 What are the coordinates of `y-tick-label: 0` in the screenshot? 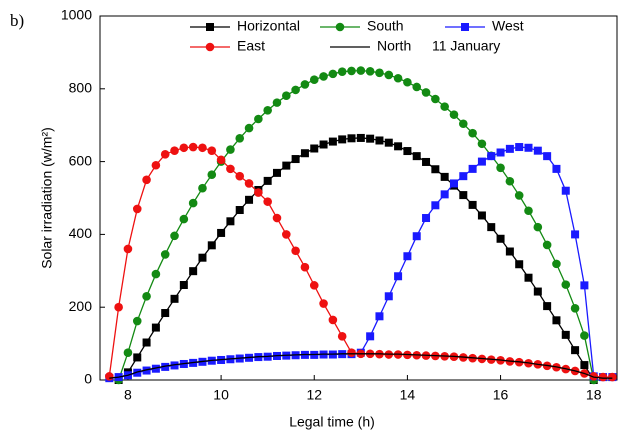 It's located at (88, 379).